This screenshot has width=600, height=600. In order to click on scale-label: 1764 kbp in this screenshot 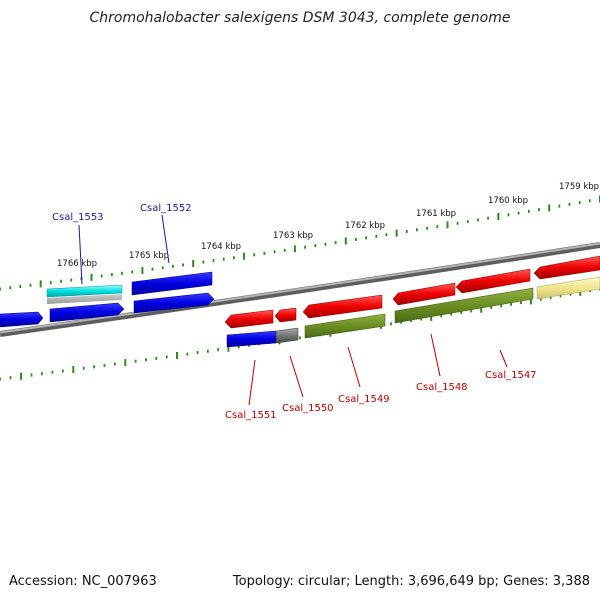, I will do `click(221, 247)`.